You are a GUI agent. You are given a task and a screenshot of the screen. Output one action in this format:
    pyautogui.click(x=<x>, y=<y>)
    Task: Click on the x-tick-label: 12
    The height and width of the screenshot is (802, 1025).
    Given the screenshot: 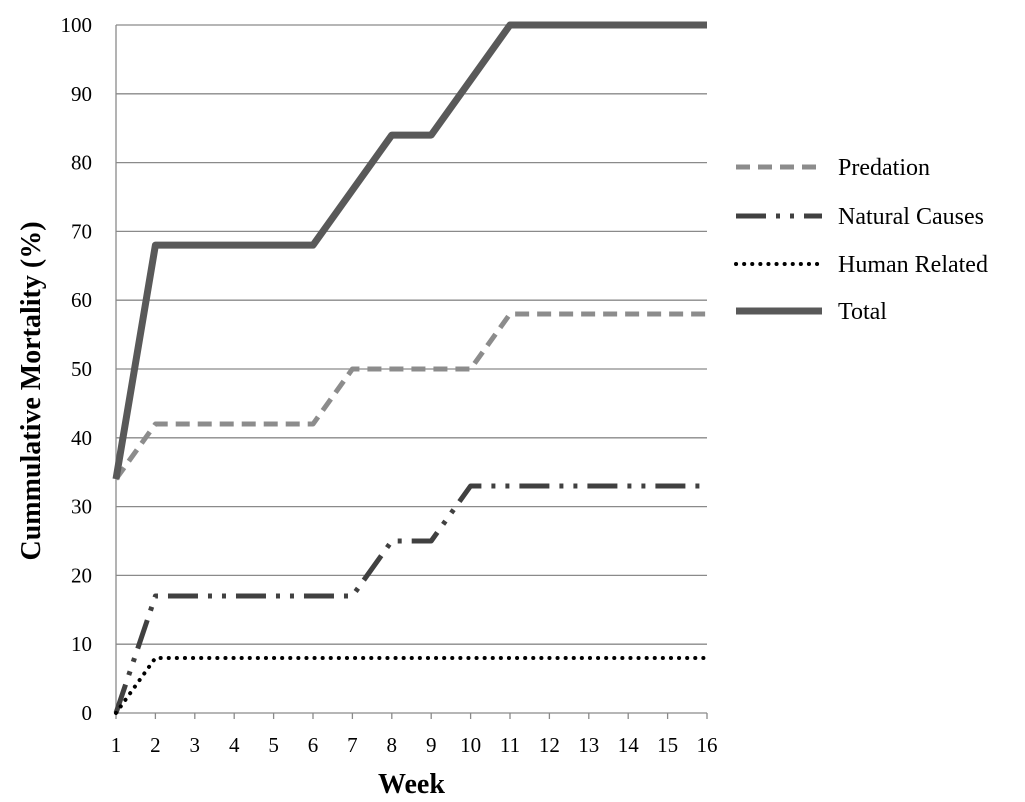 What is the action you would take?
    pyautogui.click(x=549, y=745)
    